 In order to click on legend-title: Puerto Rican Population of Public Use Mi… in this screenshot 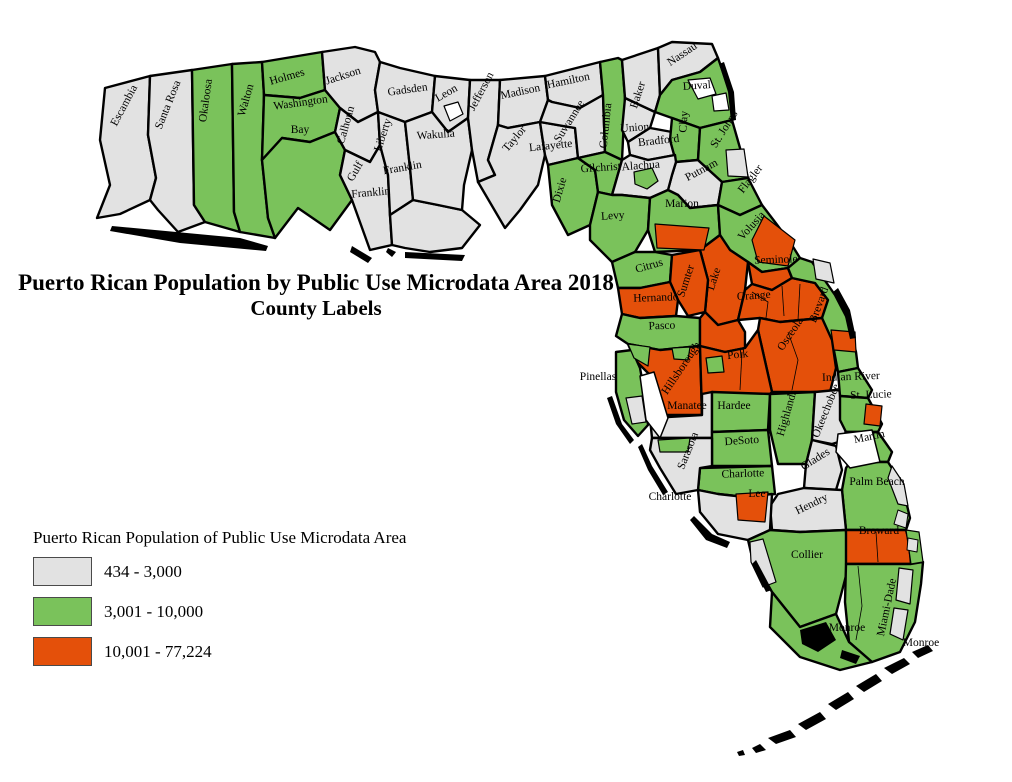, I will do `click(220, 537)`.